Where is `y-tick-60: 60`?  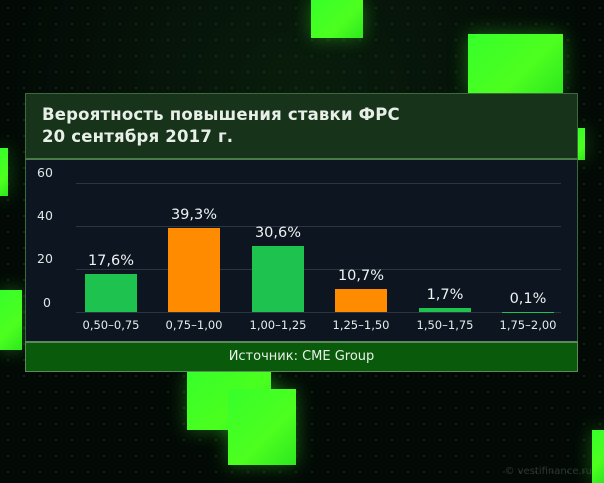 y-tick-60: 60 is located at coordinates (45, 172).